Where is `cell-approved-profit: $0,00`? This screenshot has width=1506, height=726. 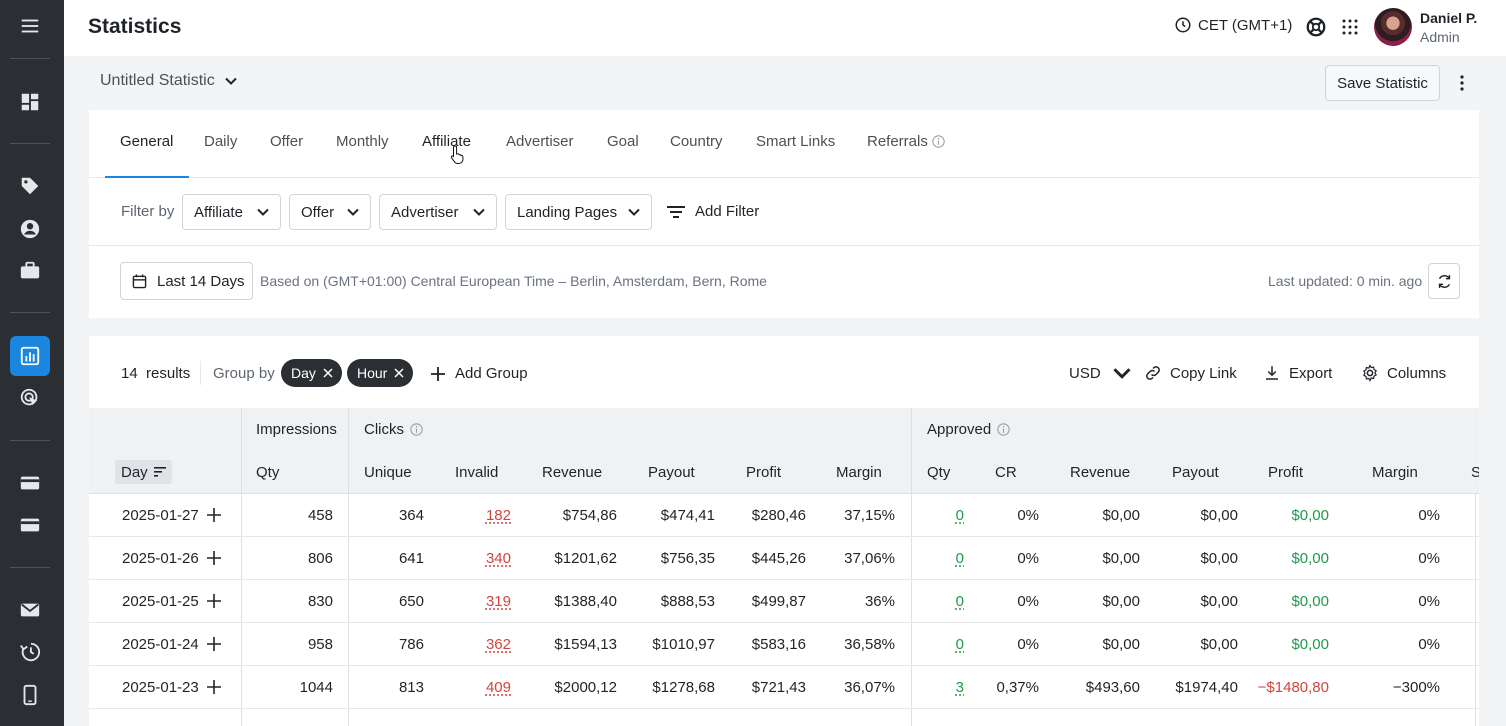 cell-approved-profit: $0,00 is located at coordinates (1310, 515).